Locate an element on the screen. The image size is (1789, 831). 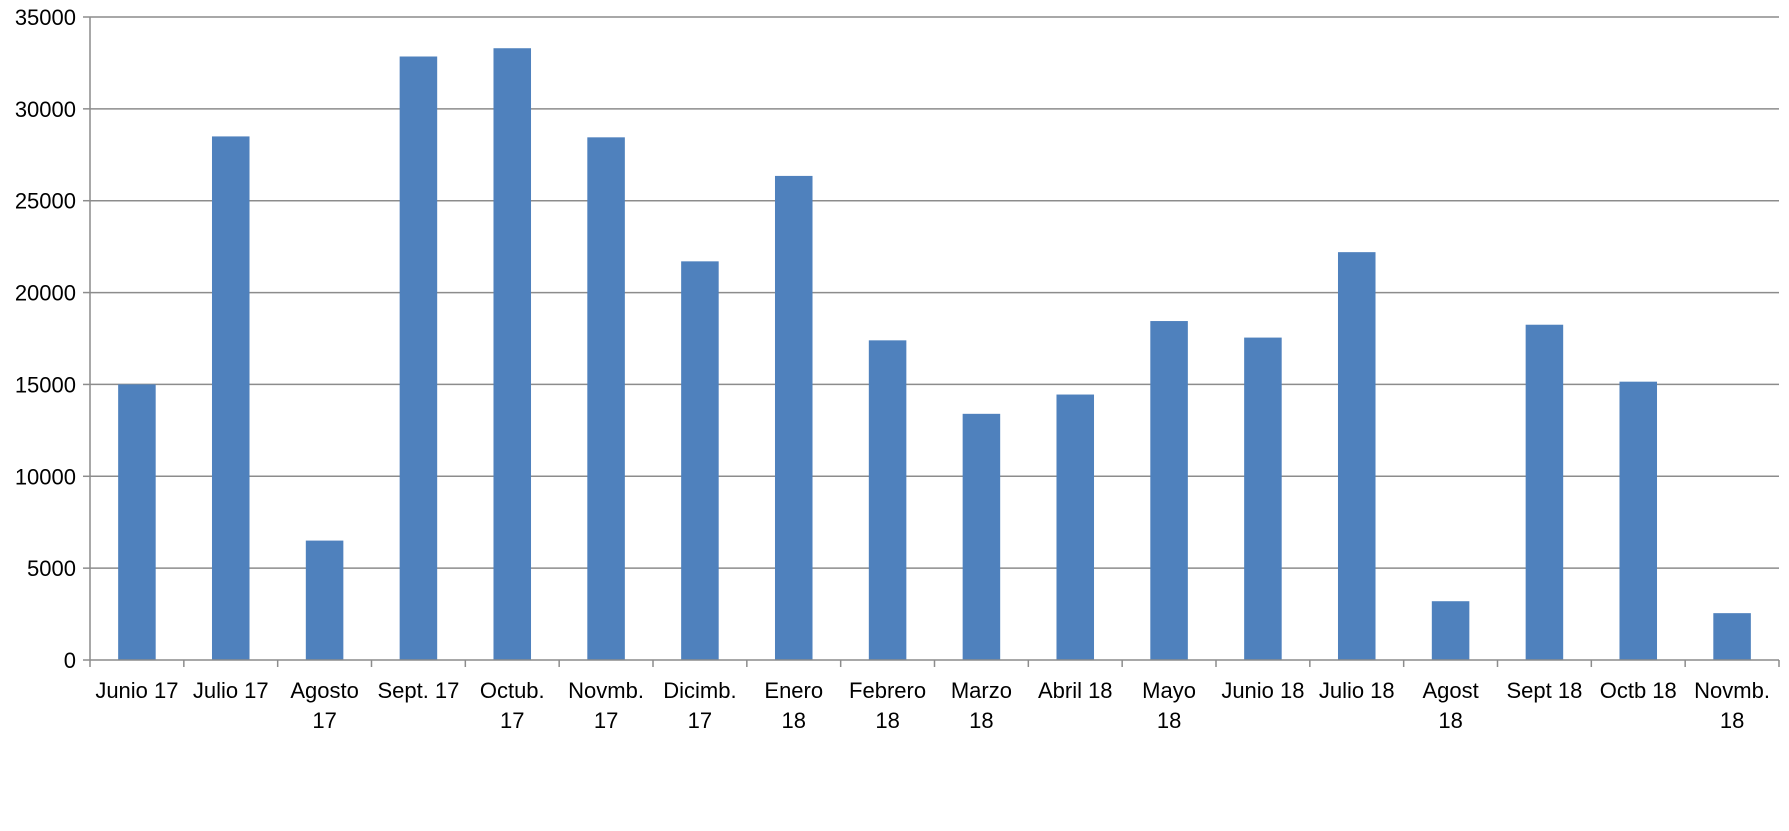
x-category-label: Julio 17 is located at coordinates (231, 690).